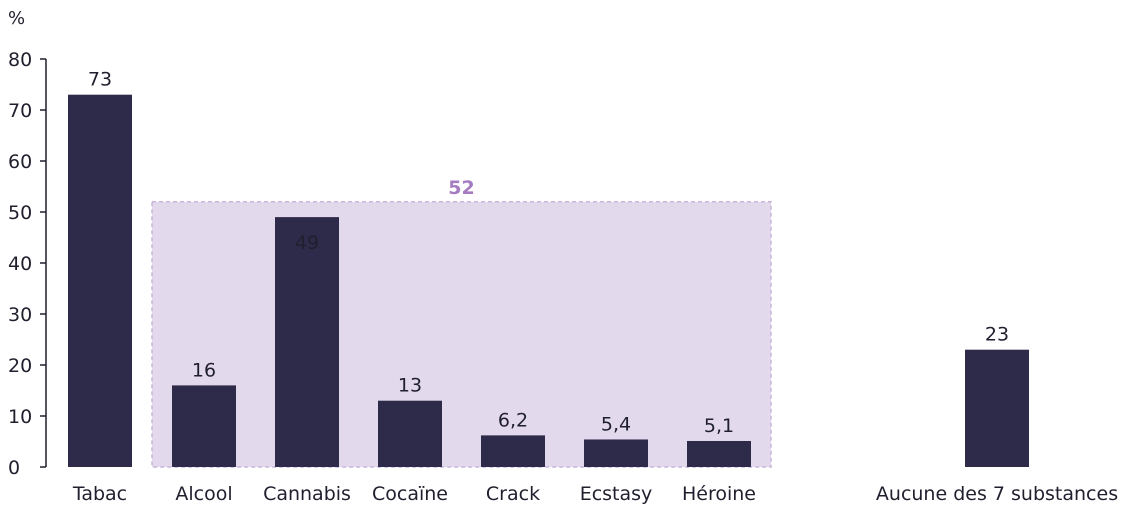  What do you see at coordinates (307, 243) in the screenshot?
I see `data-label: 49` at bounding box center [307, 243].